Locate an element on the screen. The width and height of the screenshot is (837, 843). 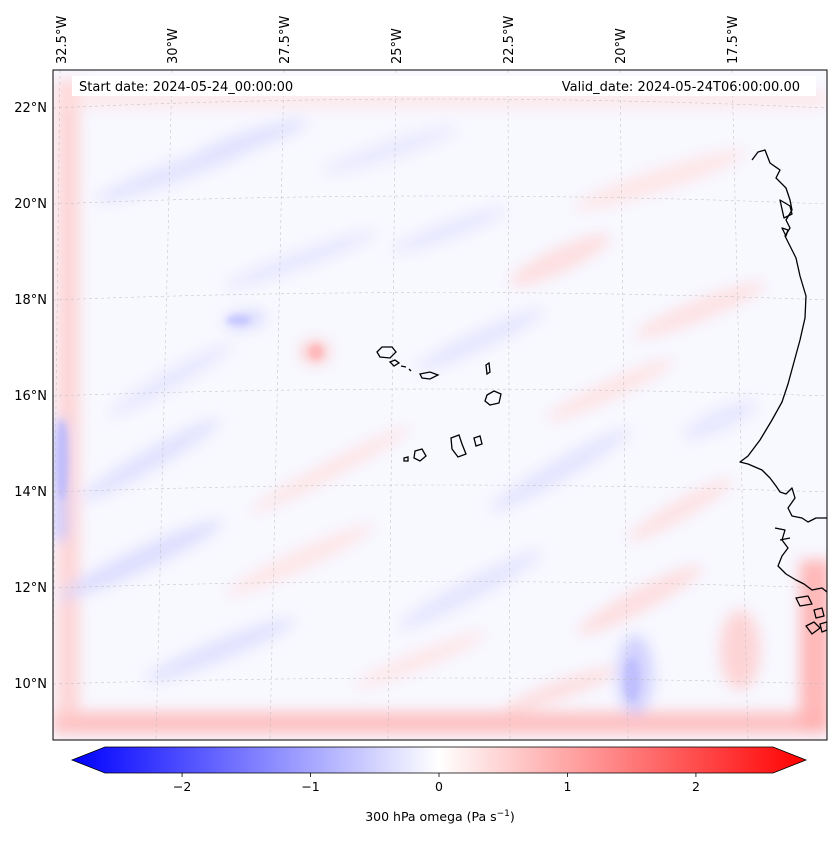
colorbar-label: 300 hPa omega (Pa s−1) is located at coordinates (440, 816).